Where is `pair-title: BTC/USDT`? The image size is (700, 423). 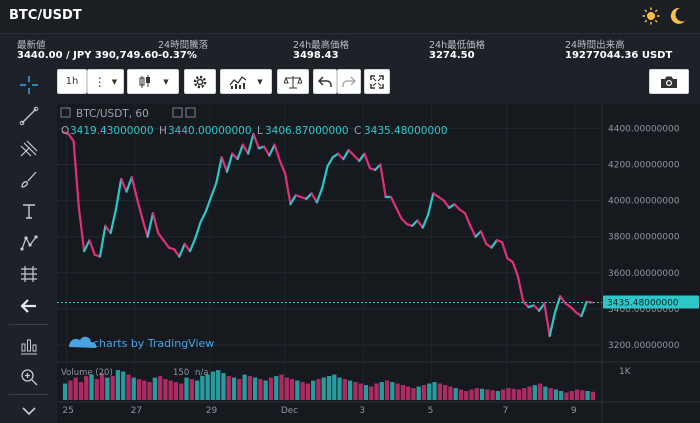 pair-title: BTC/USDT is located at coordinates (45, 15).